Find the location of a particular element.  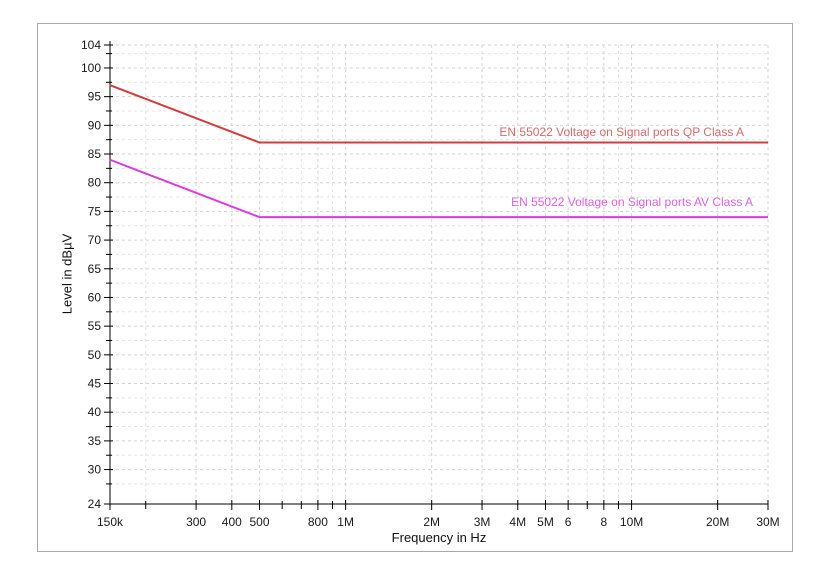

y-tick-label: 55 is located at coordinates (95, 326).